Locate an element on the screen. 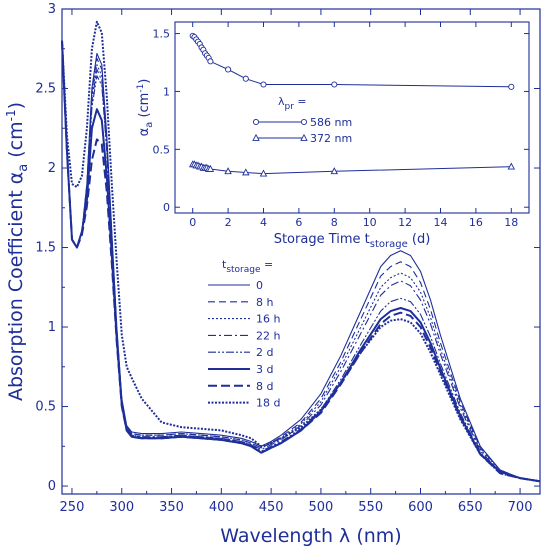 The height and width of the screenshot is (550, 548). y-tick-label-1.5: 1.5 is located at coordinates (45, 248).